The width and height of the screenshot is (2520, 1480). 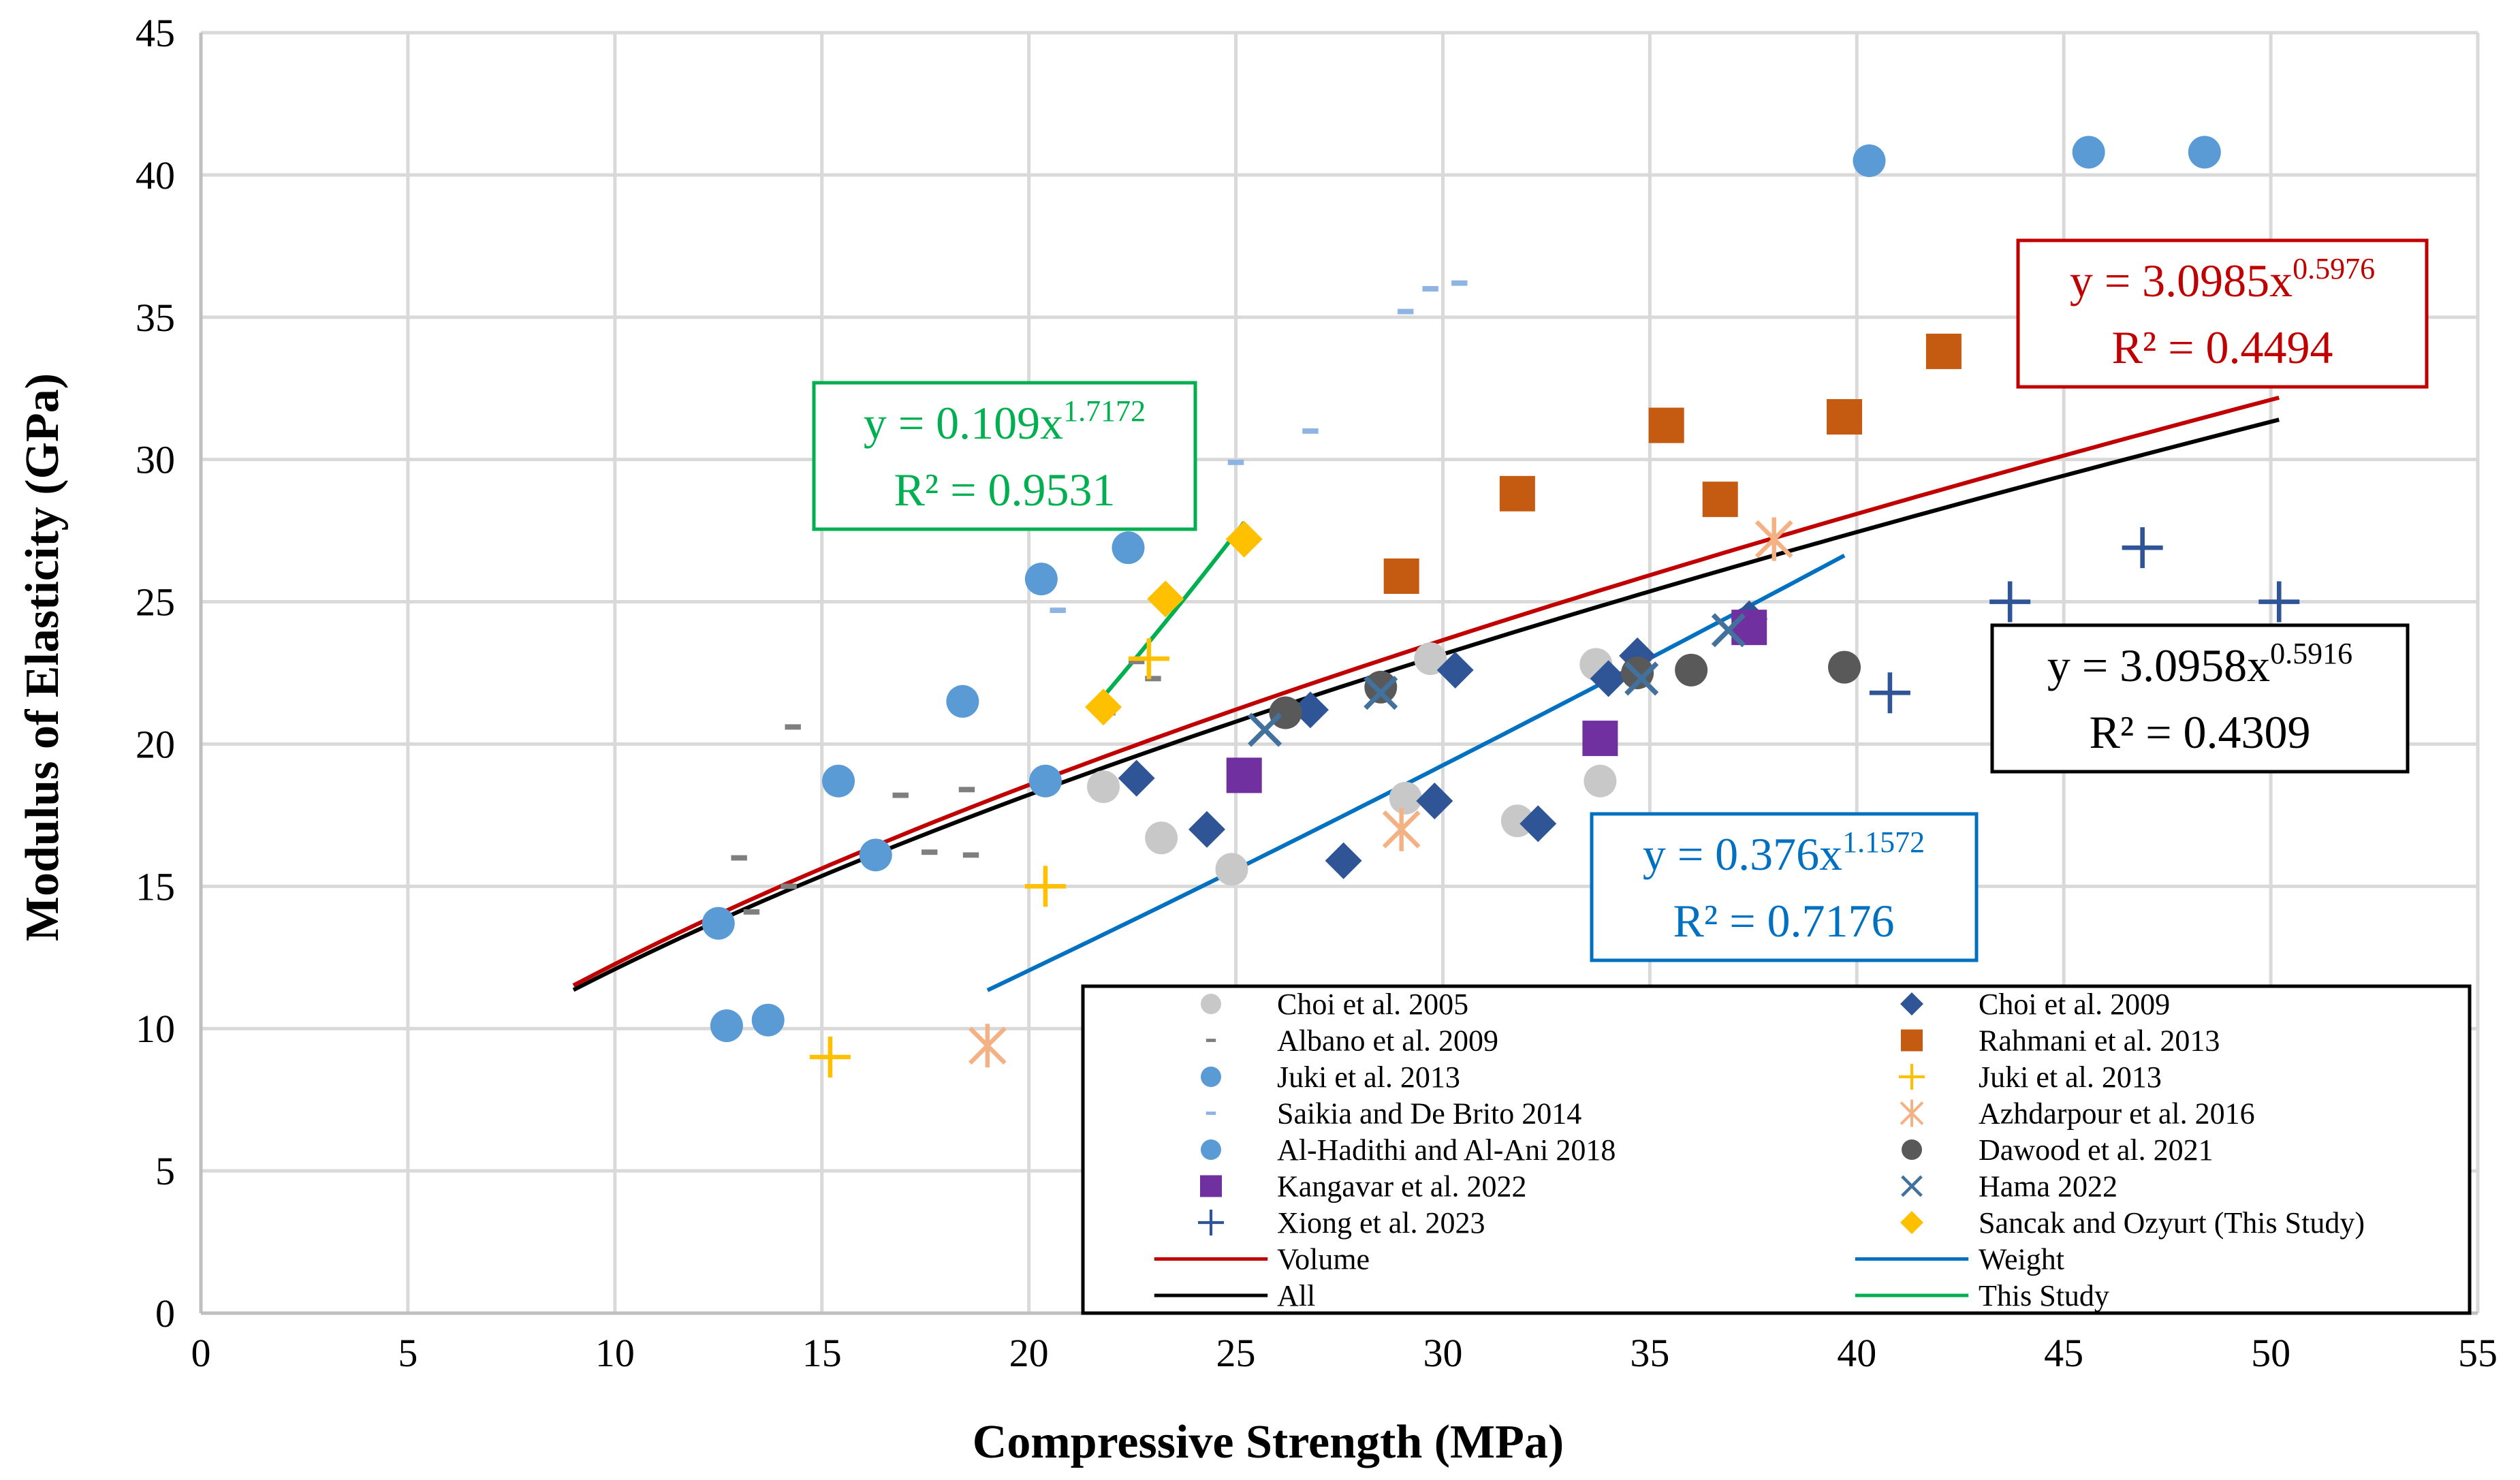 What do you see at coordinates (1446, 1150) in the screenshot?
I see `legend-label: Al-Hadithi and Al-Ani 2018` at bounding box center [1446, 1150].